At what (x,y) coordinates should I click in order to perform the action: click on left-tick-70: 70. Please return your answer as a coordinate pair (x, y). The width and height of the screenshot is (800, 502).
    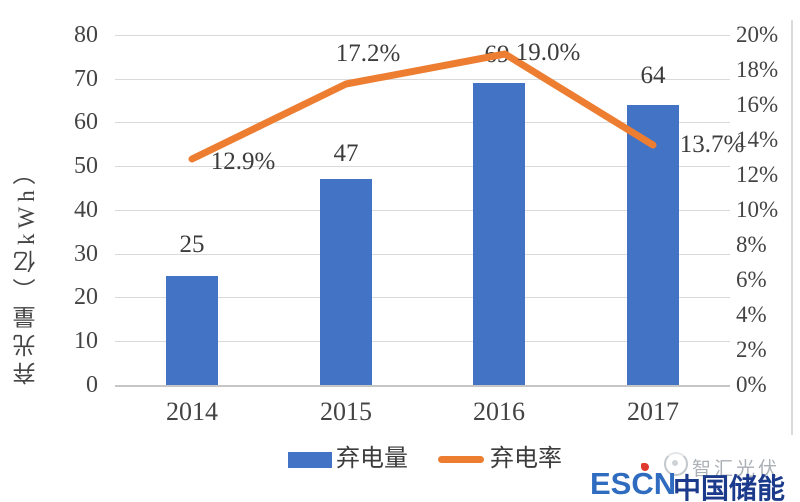
    Looking at the image, I should click on (86, 79).